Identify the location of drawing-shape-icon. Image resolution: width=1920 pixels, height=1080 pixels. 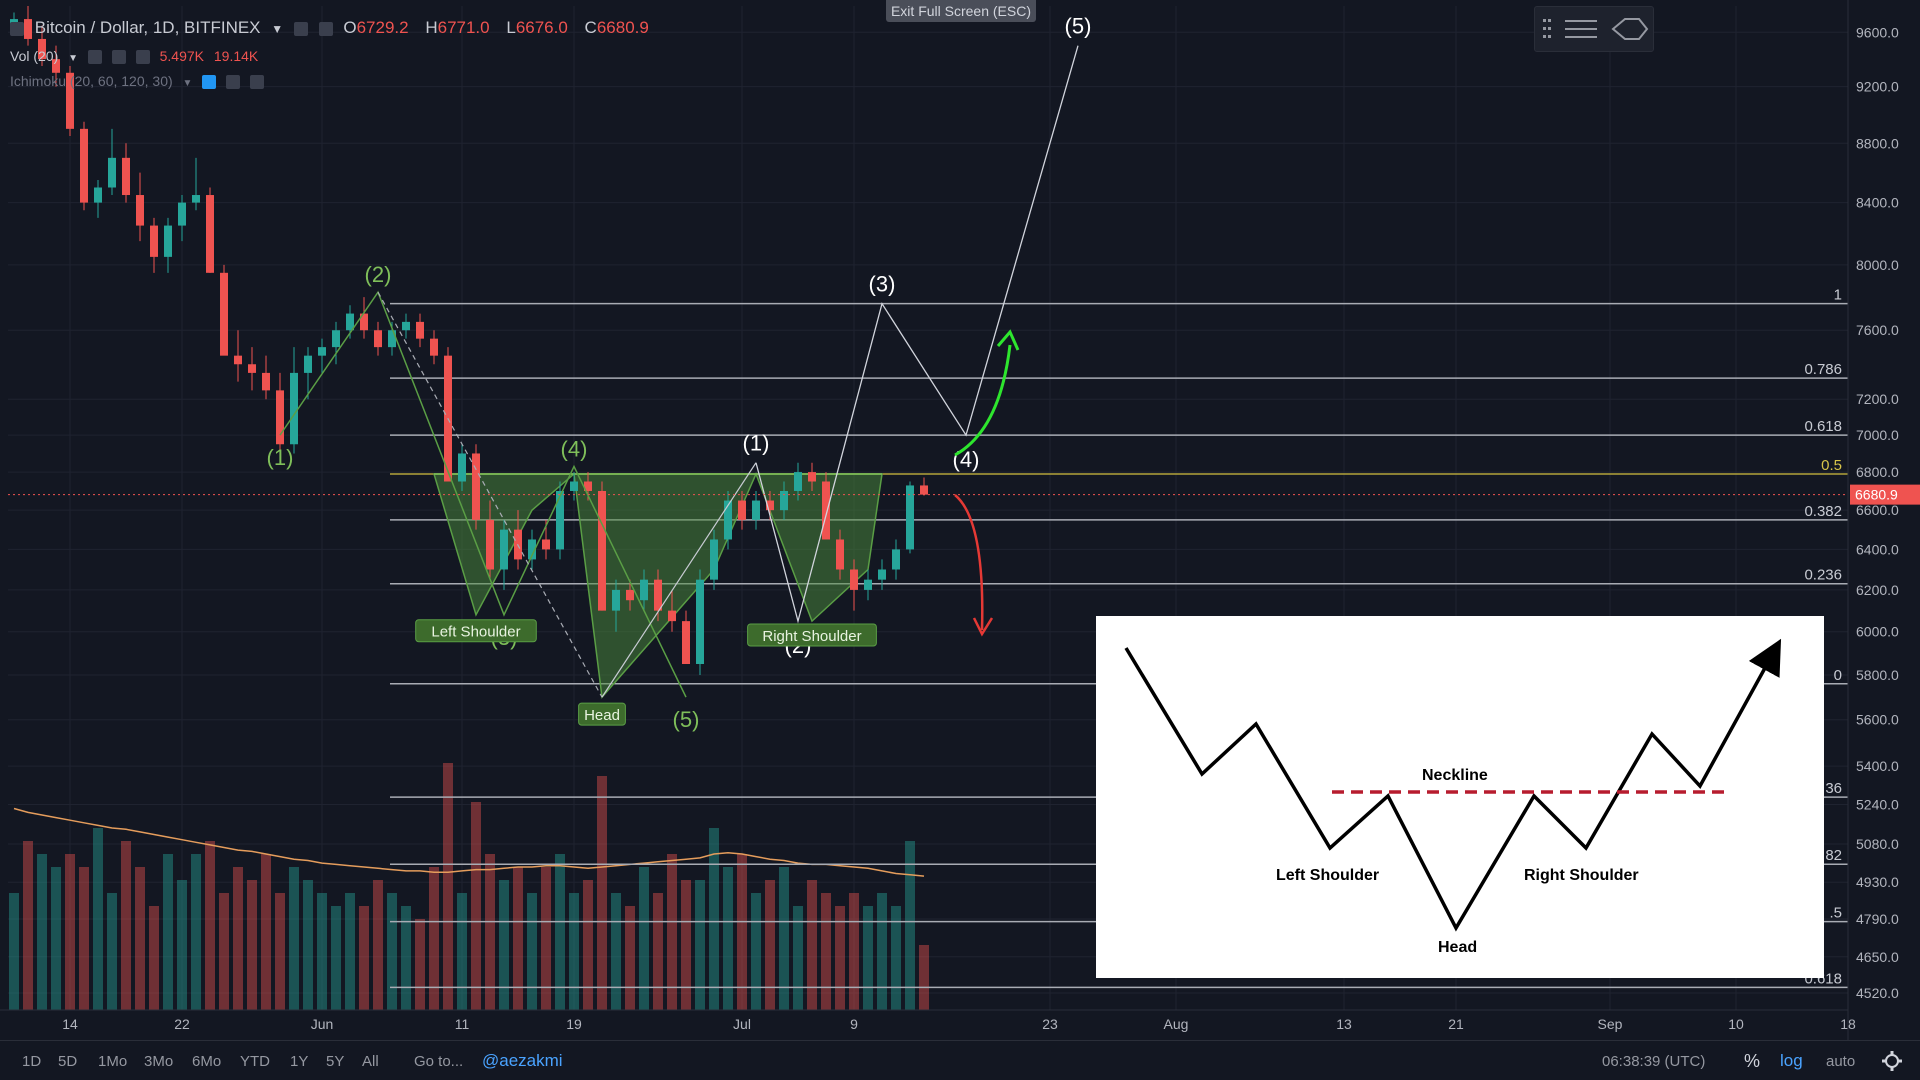
(1630, 29).